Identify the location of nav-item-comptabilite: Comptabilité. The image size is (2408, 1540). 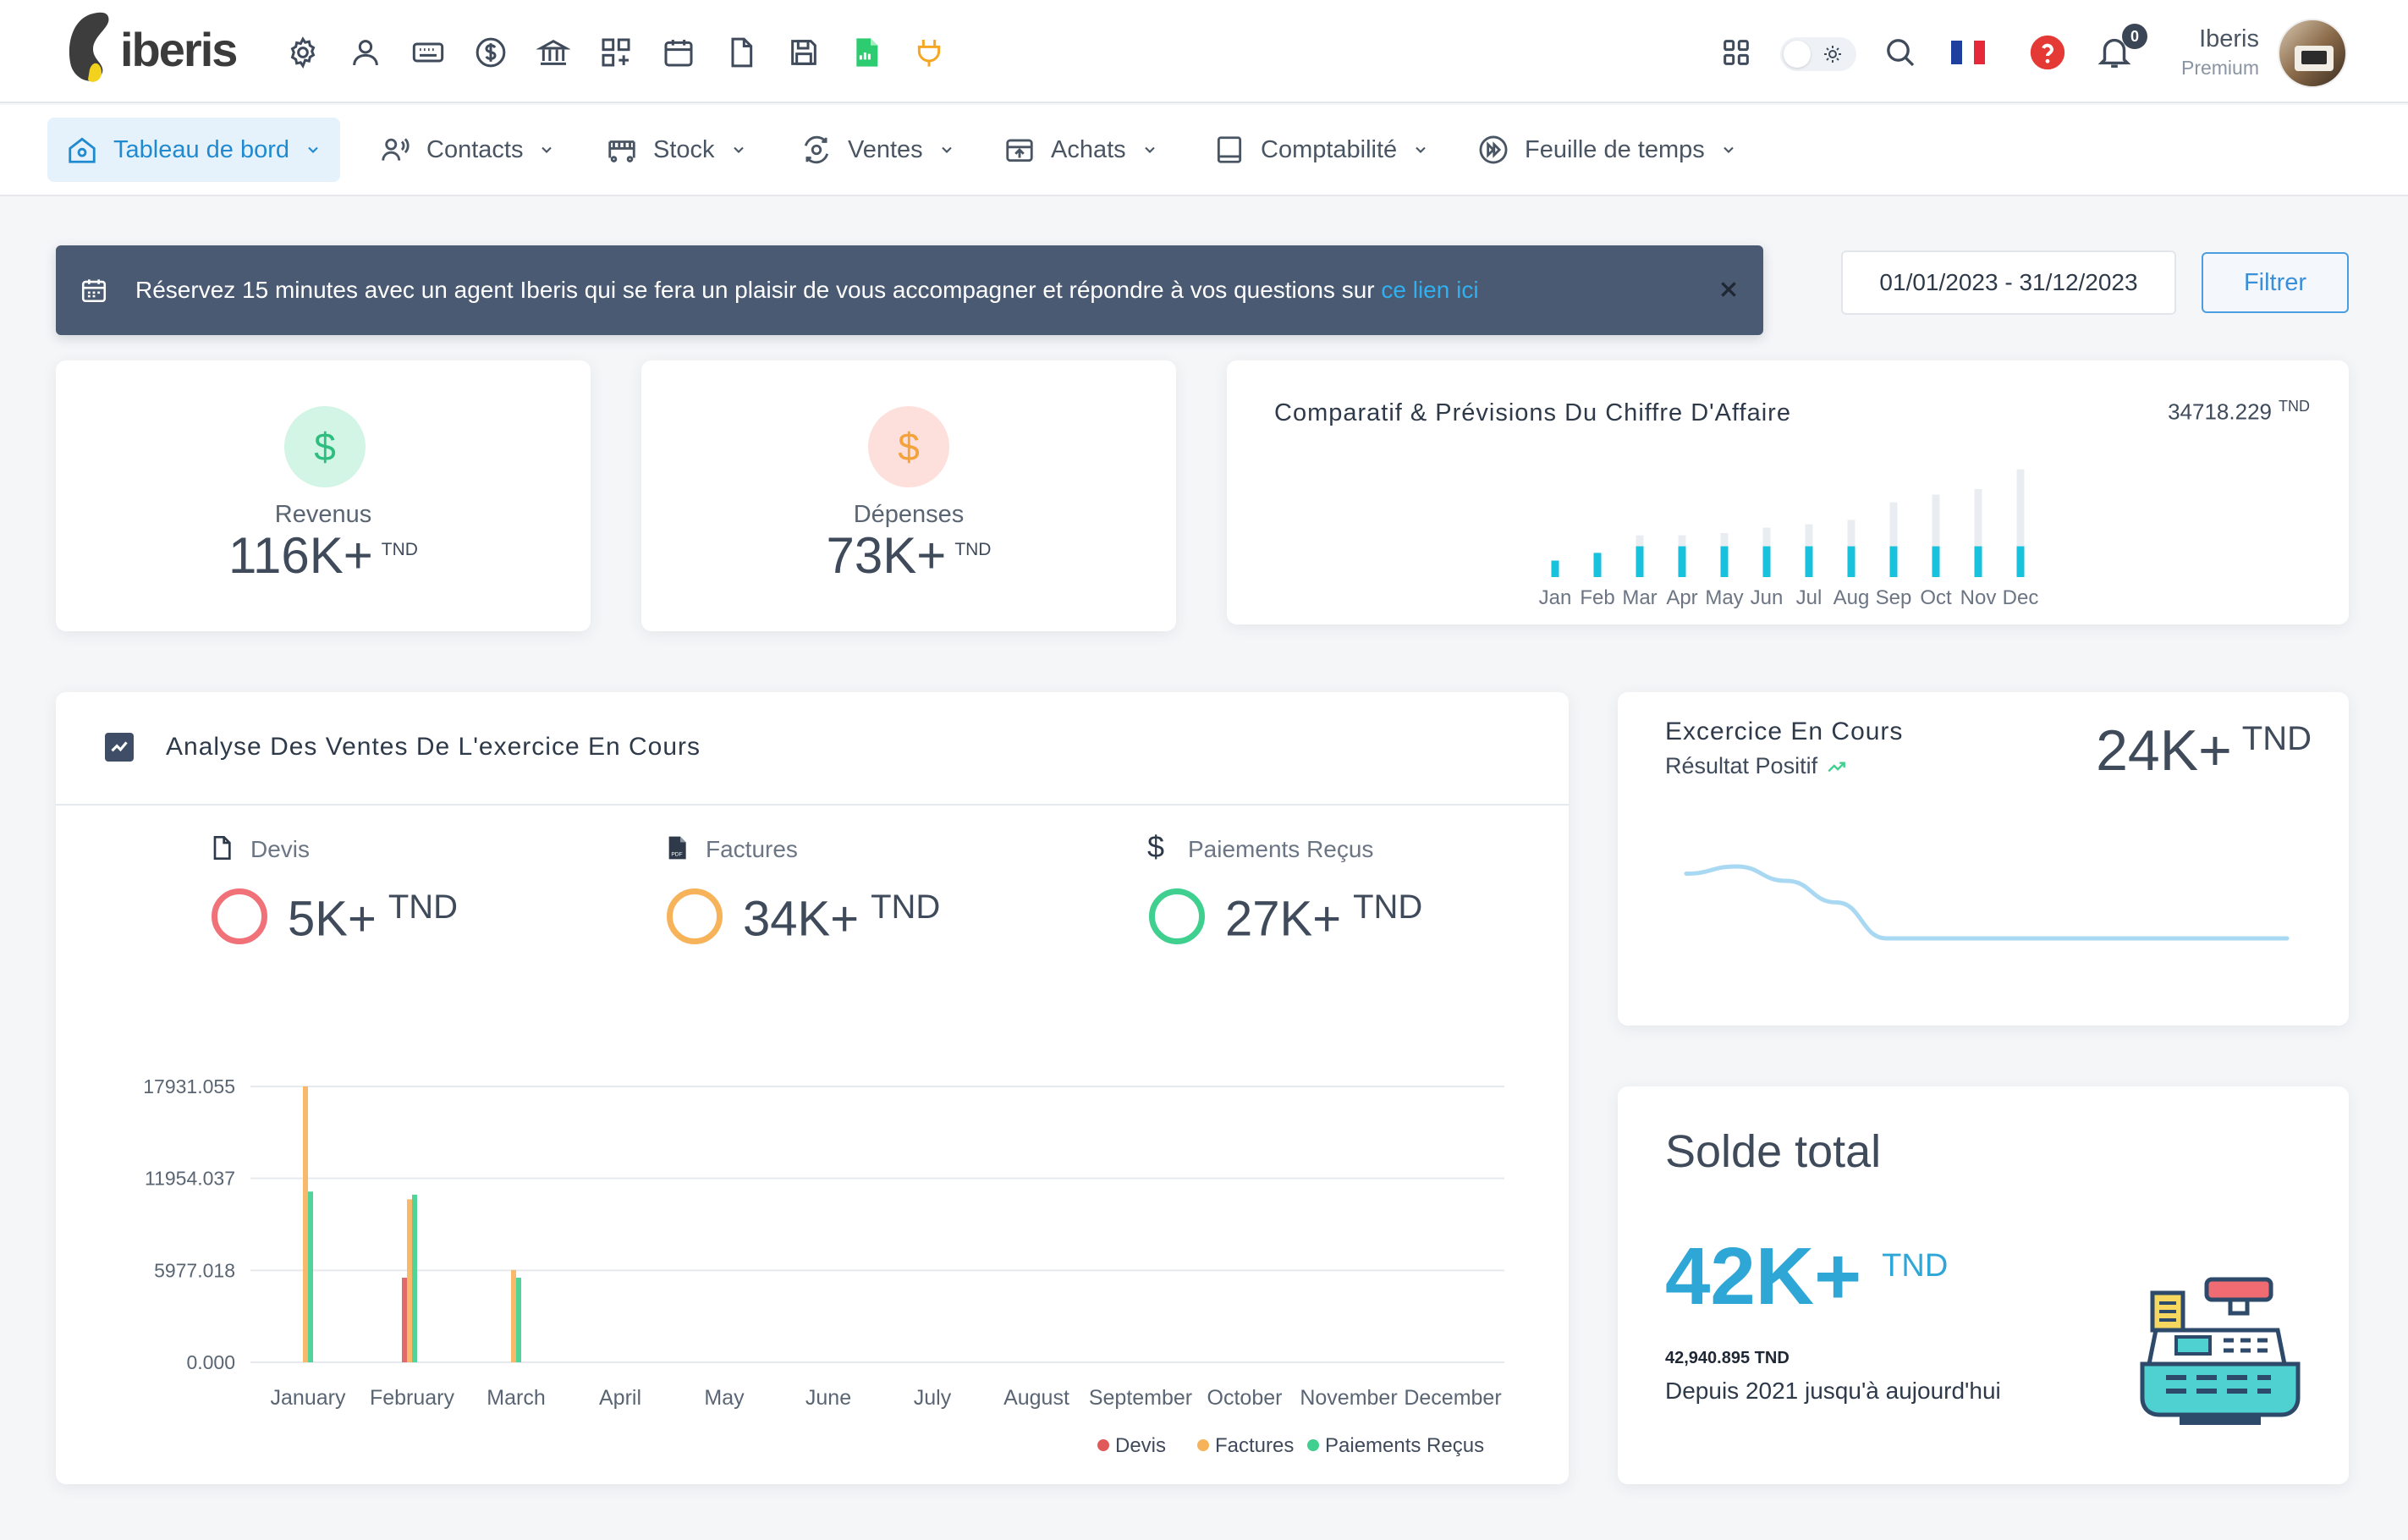
(1321, 150).